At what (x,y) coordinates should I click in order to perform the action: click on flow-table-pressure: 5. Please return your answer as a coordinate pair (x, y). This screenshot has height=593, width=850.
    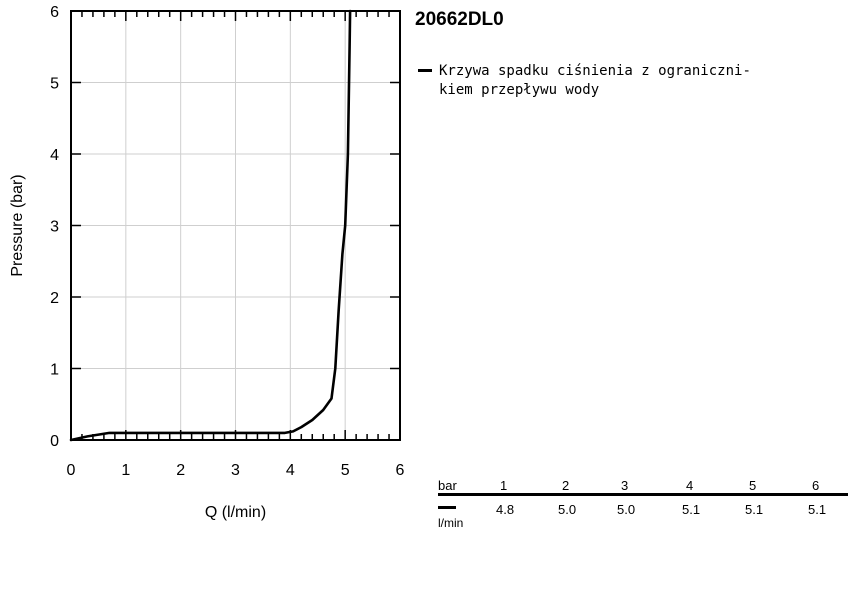
    Looking at the image, I should click on (753, 485).